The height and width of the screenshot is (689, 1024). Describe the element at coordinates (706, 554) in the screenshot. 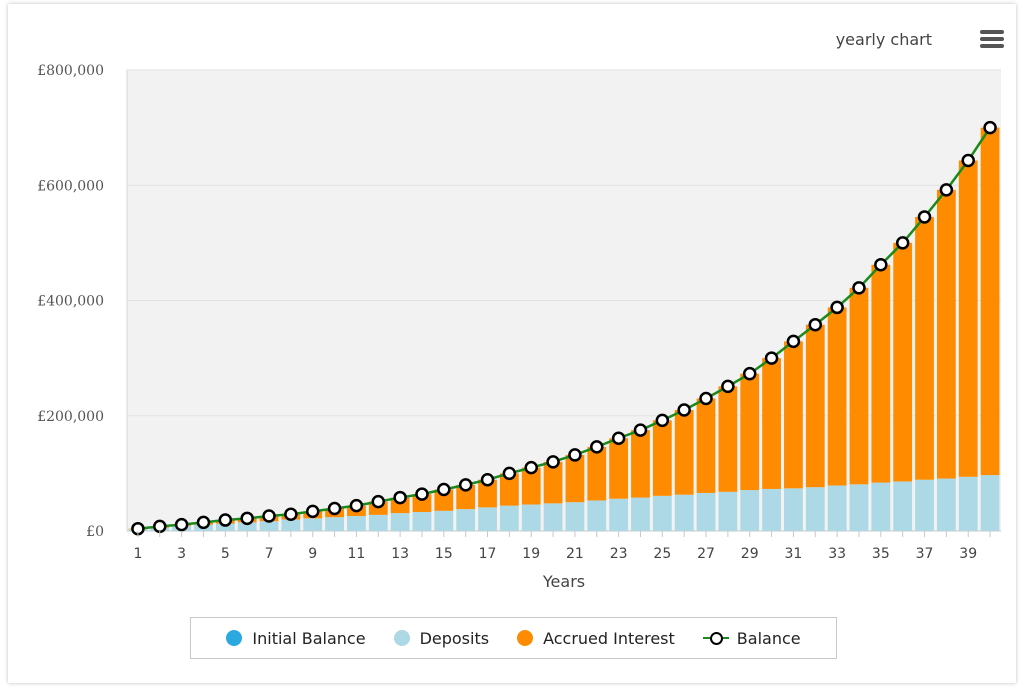

I see `x-tick-label: 27` at that location.